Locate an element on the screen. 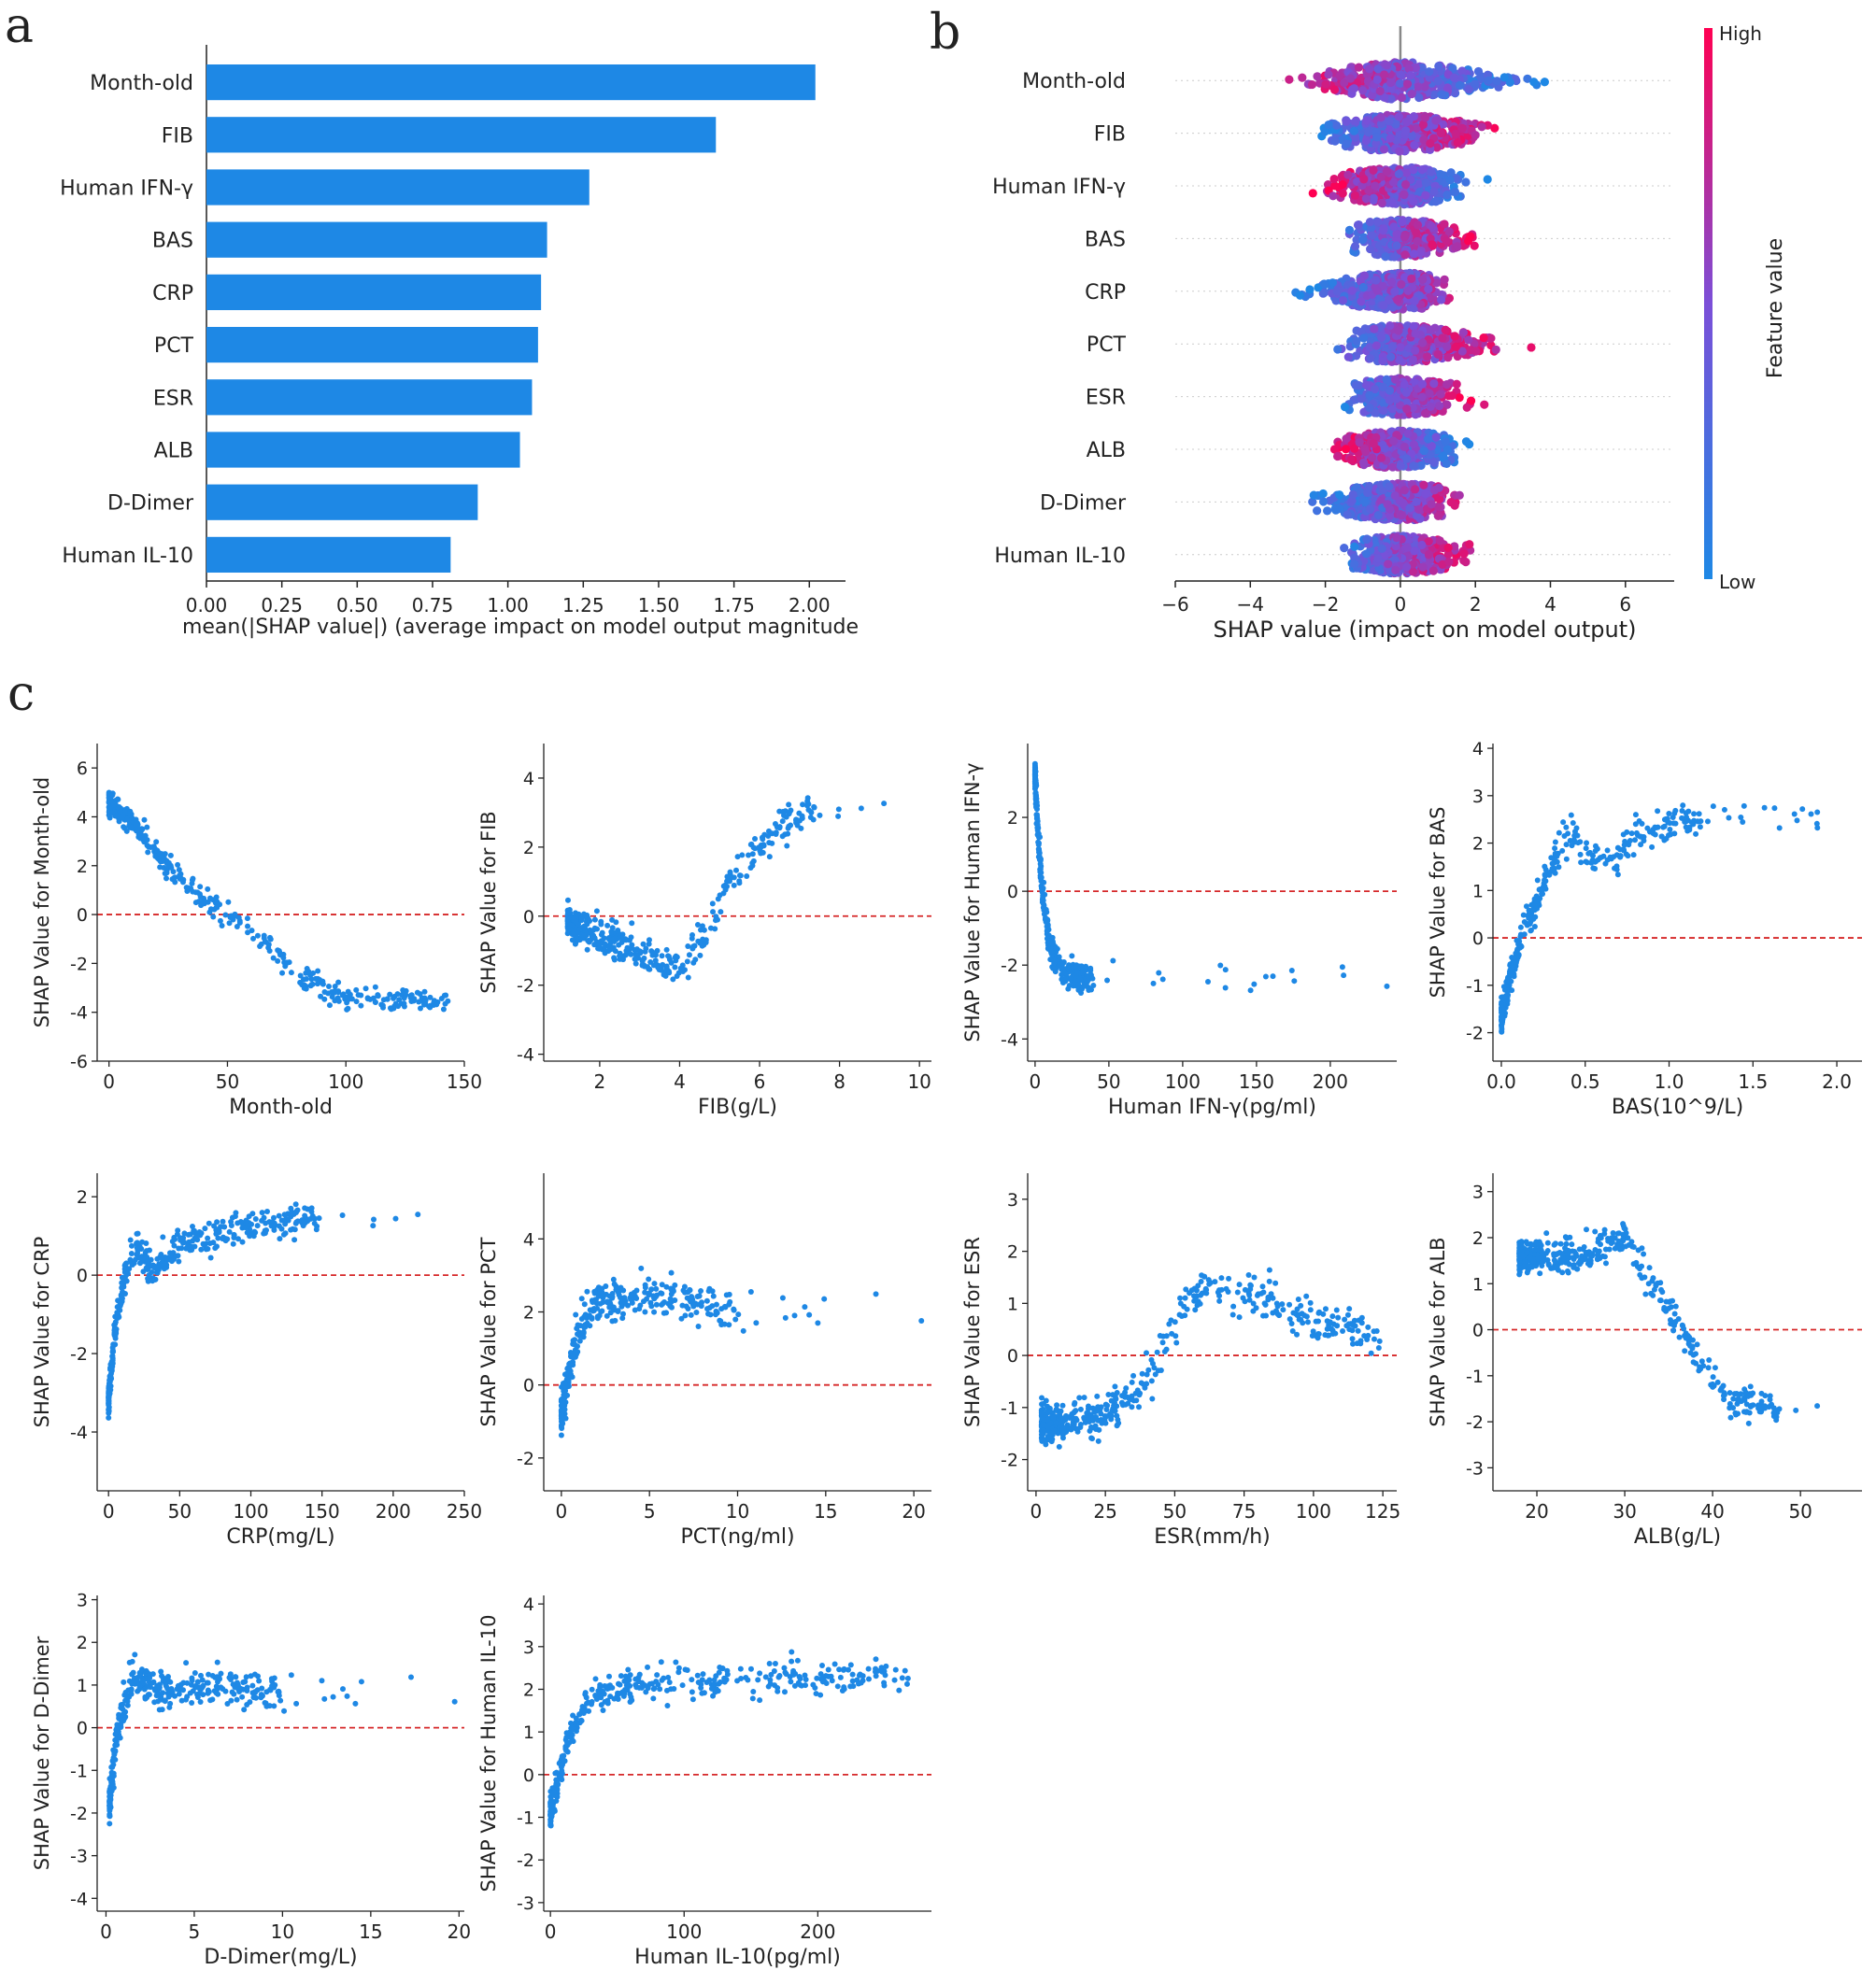  beeswarm-row-d-dimer is located at coordinates (1386, 502).